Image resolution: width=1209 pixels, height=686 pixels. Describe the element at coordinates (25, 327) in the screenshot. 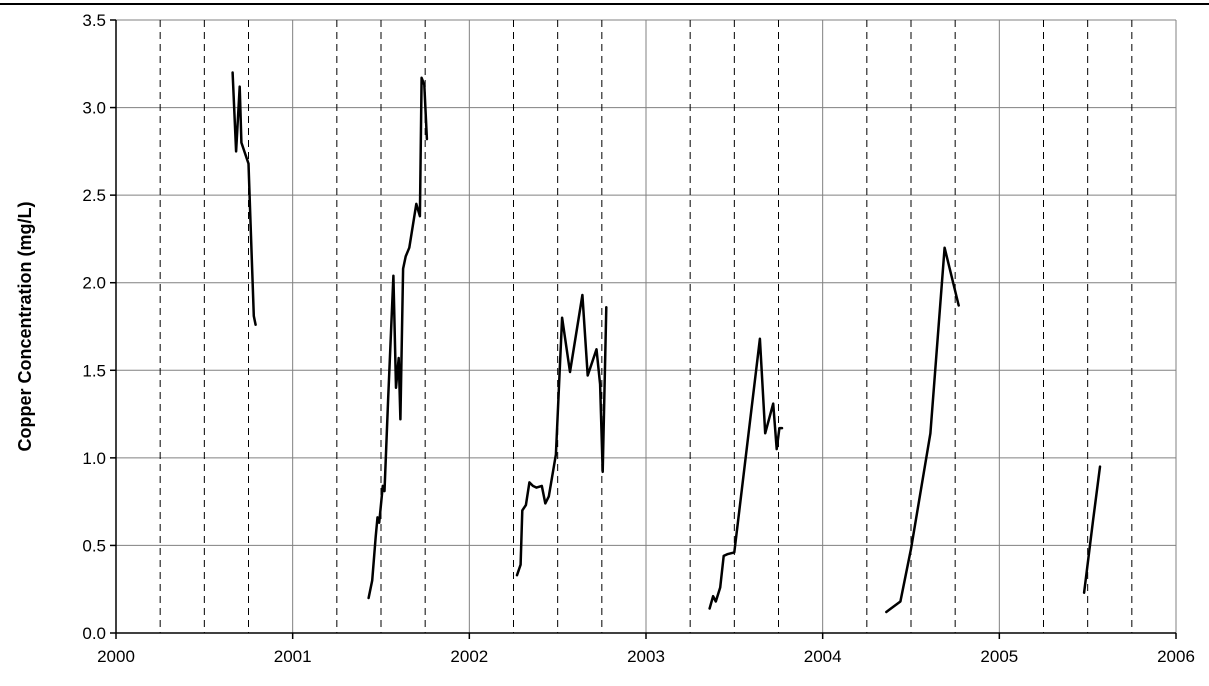

I see `y-axis-title: Copper Concentration (mg/L)` at that location.